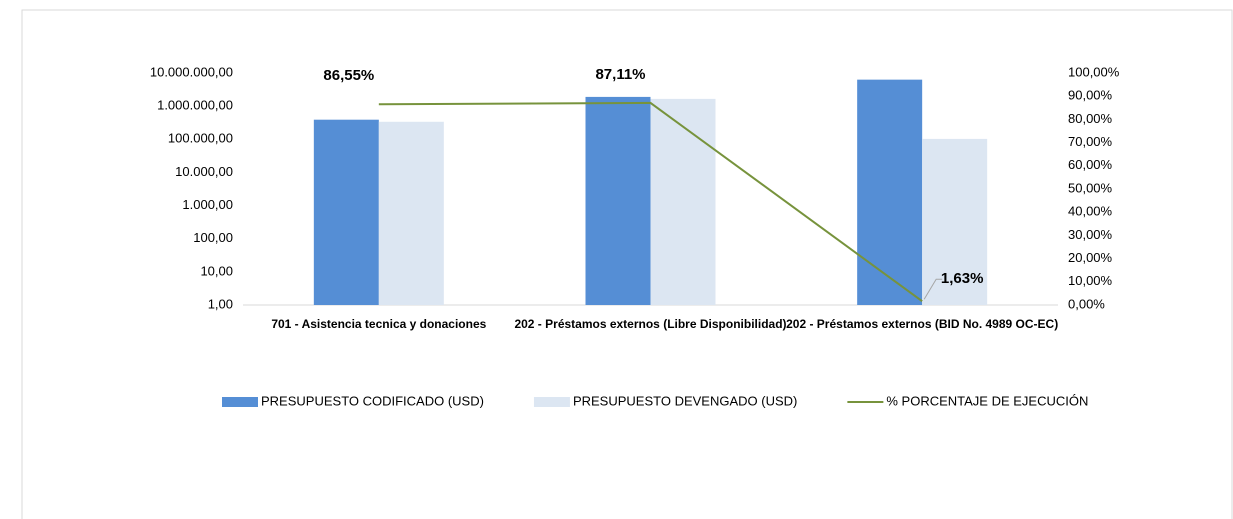  I want to click on y2-tick-label: 50,00%, so click(1090, 187).